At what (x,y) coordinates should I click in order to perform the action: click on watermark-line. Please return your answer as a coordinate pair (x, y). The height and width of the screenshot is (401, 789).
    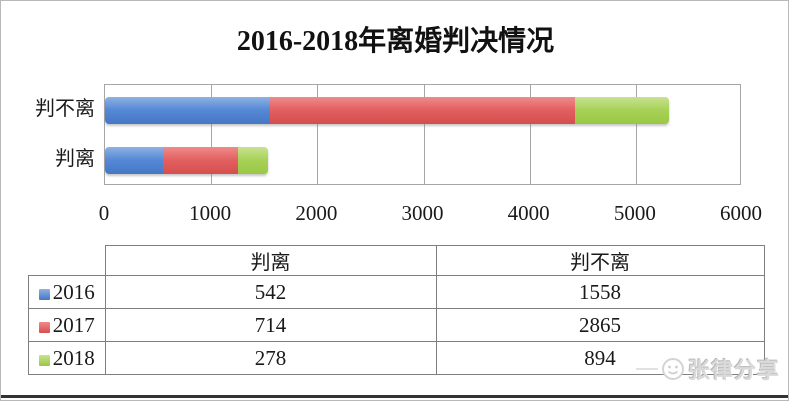
    Looking at the image, I should click on (646, 369).